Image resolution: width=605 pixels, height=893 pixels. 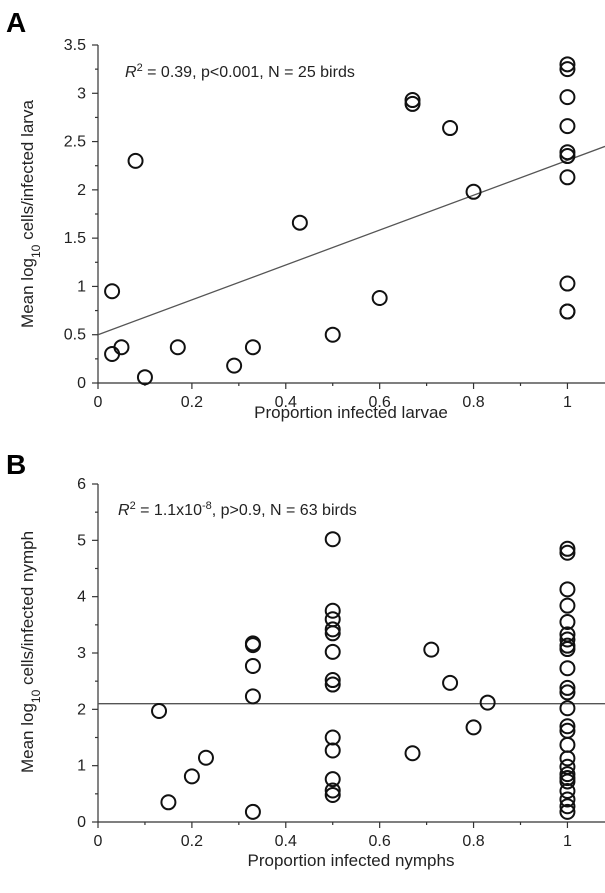 What do you see at coordinates (284, 510) in the screenshot?
I see `annotation-b-rest: , p>0.9, N = 63 birds` at bounding box center [284, 510].